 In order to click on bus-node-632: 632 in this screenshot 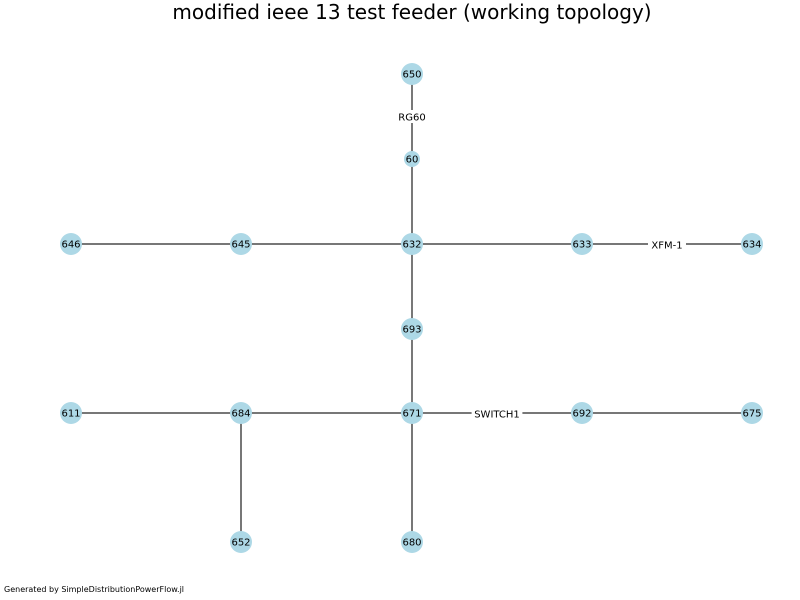, I will do `click(412, 244)`.